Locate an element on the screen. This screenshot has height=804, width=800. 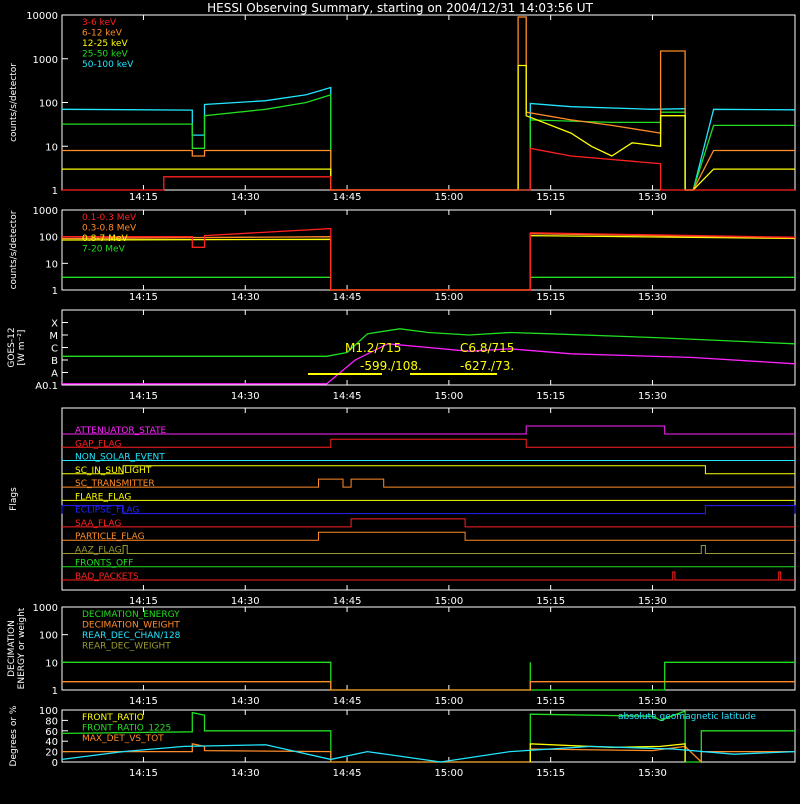
flag-label: SC_TRANSMITTER is located at coordinates (115, 484).